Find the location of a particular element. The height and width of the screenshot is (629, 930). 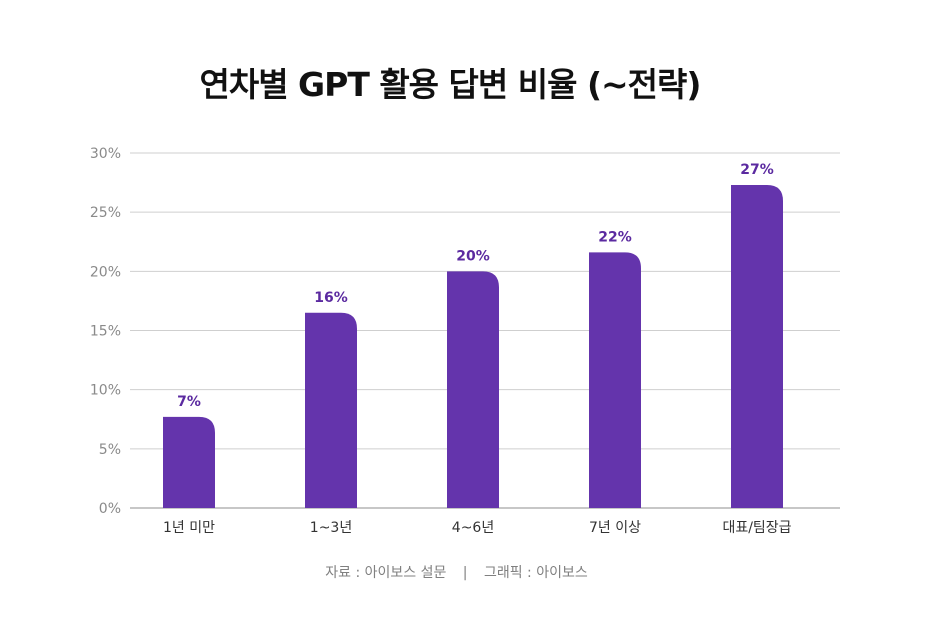

y-tick-label: 30% is located at coordinates (105, 154).